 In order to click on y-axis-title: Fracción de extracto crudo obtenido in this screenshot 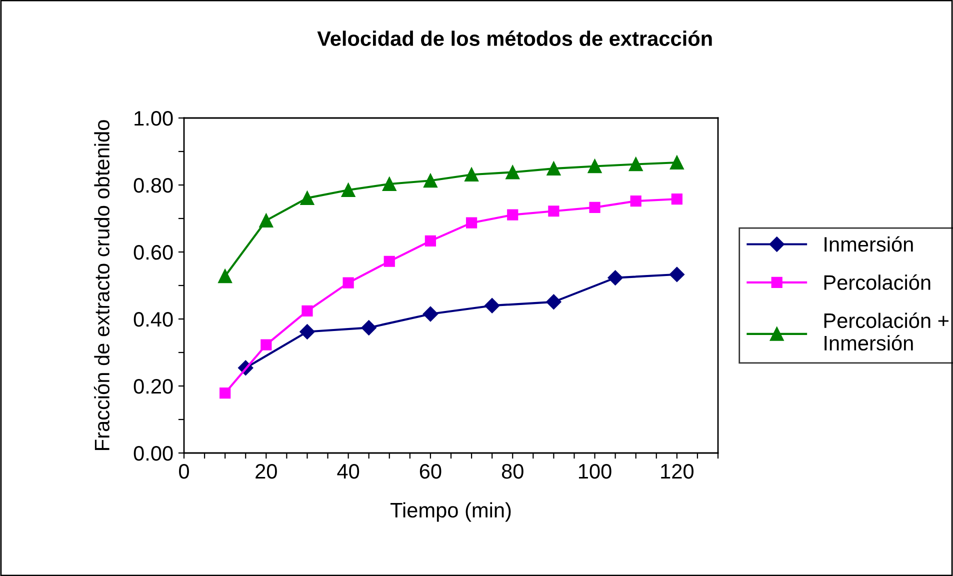, I will do `click(102, 285)`.